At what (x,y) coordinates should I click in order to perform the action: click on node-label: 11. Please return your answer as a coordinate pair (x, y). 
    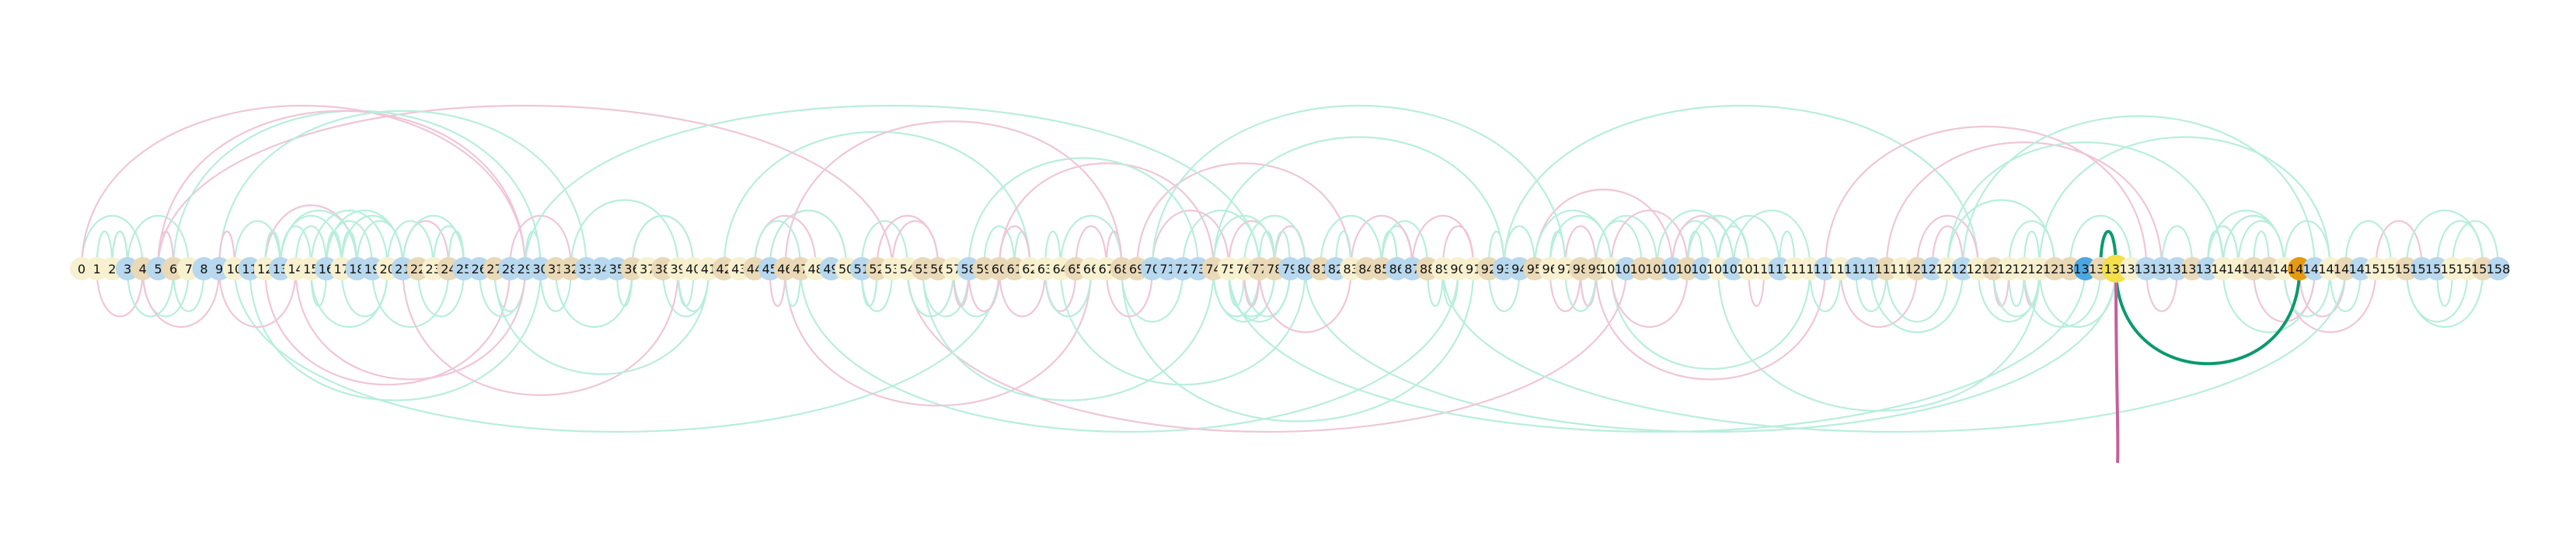
    Looking at the image, I should click on (249, 269).